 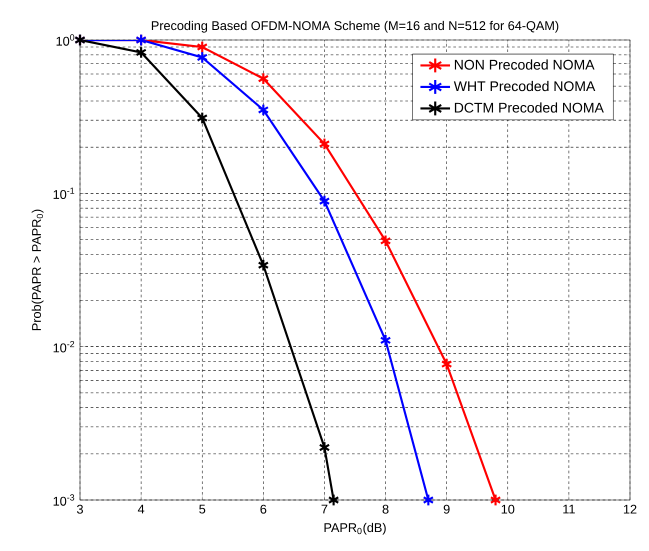 What do you see at coordinates (263, 509) in the screenshot?
I see `x-tick-label: 6` at bounding box center [263, 509].